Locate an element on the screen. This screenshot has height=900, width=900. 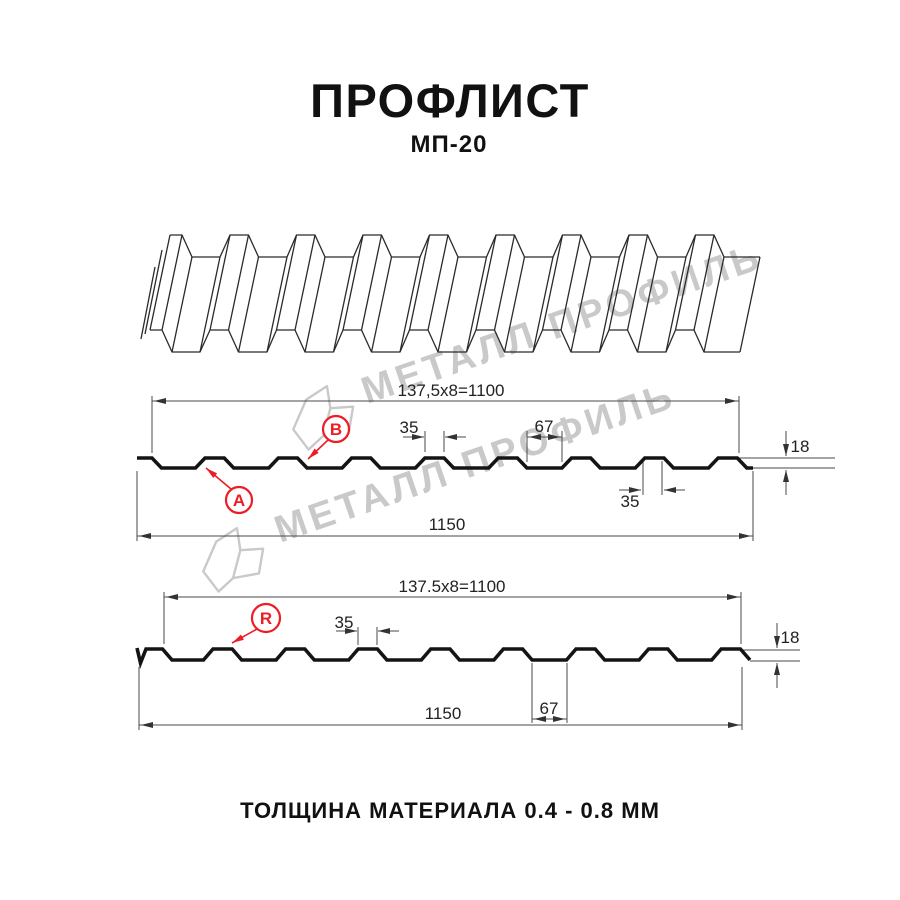
sheet-3d-fill is located at coordinates (455, 293).